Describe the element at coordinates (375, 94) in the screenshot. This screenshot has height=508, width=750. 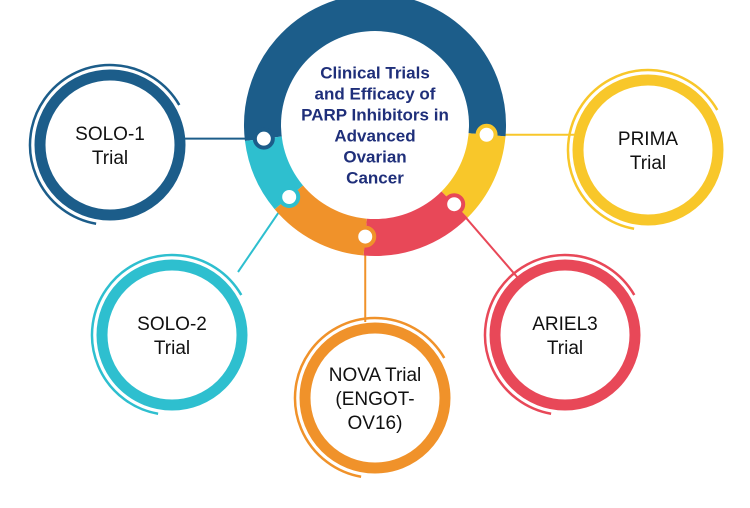
I see `title-line: and Efficacy of` at that location.